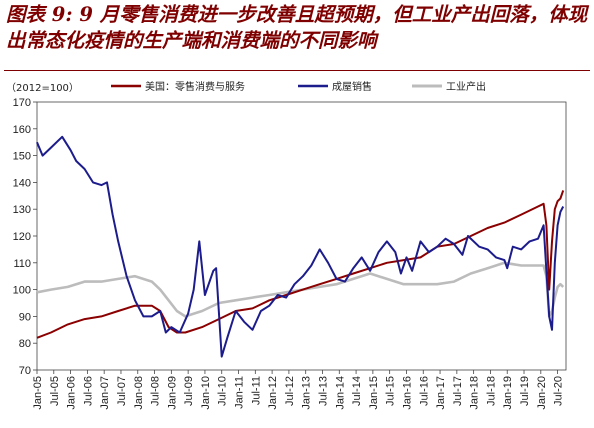 The image size is (594, 428). What do you see at coordinates (22, 103) in the screenshot?
I see `y-tick-label: 170` at bounding box center [22, 103].